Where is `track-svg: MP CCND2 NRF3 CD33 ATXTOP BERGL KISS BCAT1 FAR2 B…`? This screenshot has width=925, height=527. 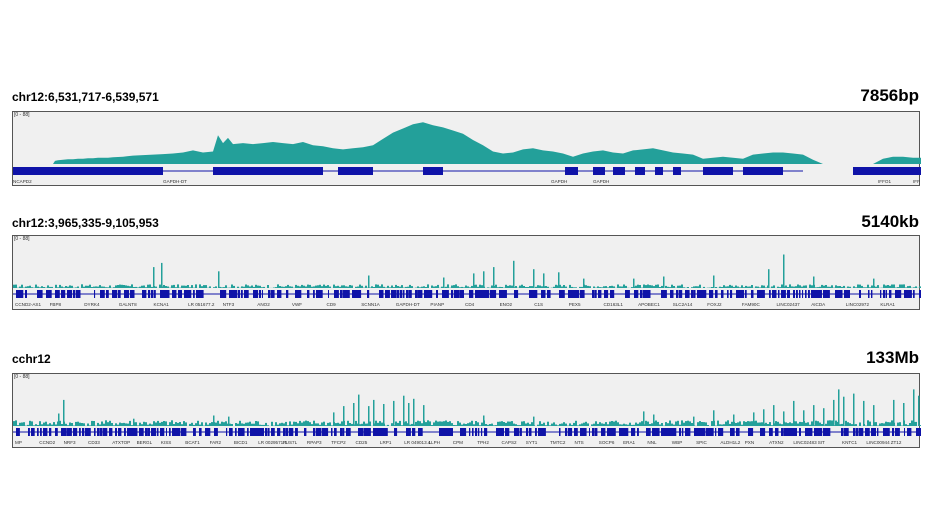 track-svg: MP CCND2 NRF3 CD33 ATXTOP BERGL KISS BCAT1 FAR2 B… is located at coordinates (467, 417).